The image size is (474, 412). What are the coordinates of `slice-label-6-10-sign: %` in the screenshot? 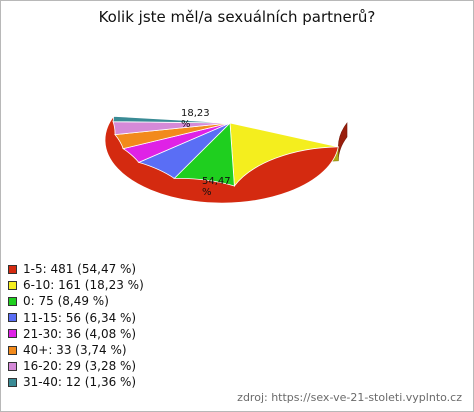 It's located at (186, 124).